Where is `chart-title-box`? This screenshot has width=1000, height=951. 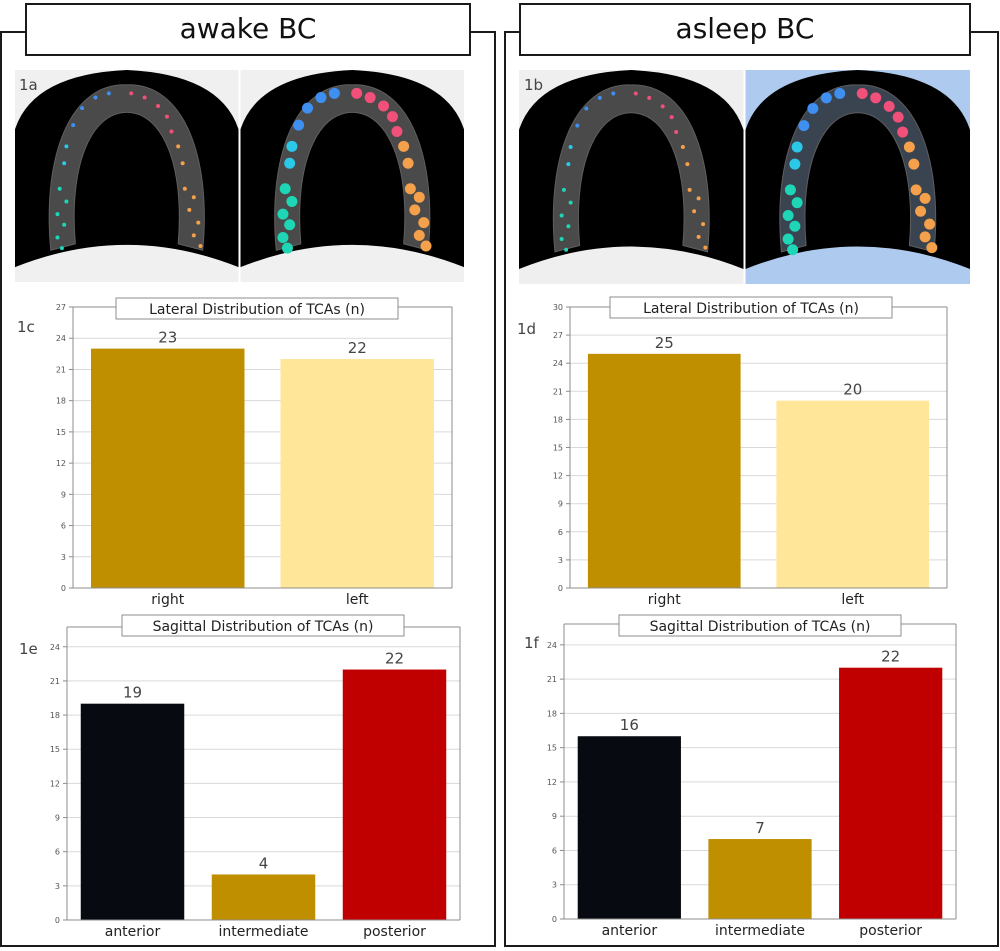
chart-title-box is located at coordinates (263, 625).